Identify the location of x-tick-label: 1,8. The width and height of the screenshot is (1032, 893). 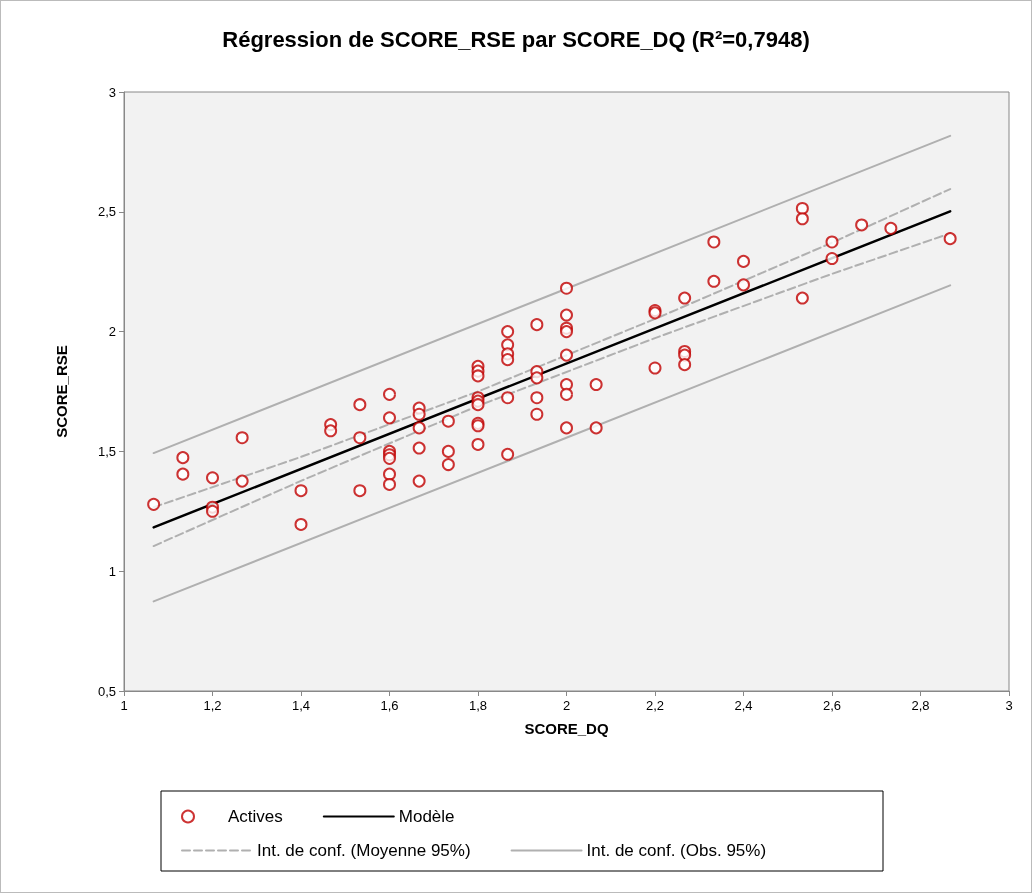
(478, 705).